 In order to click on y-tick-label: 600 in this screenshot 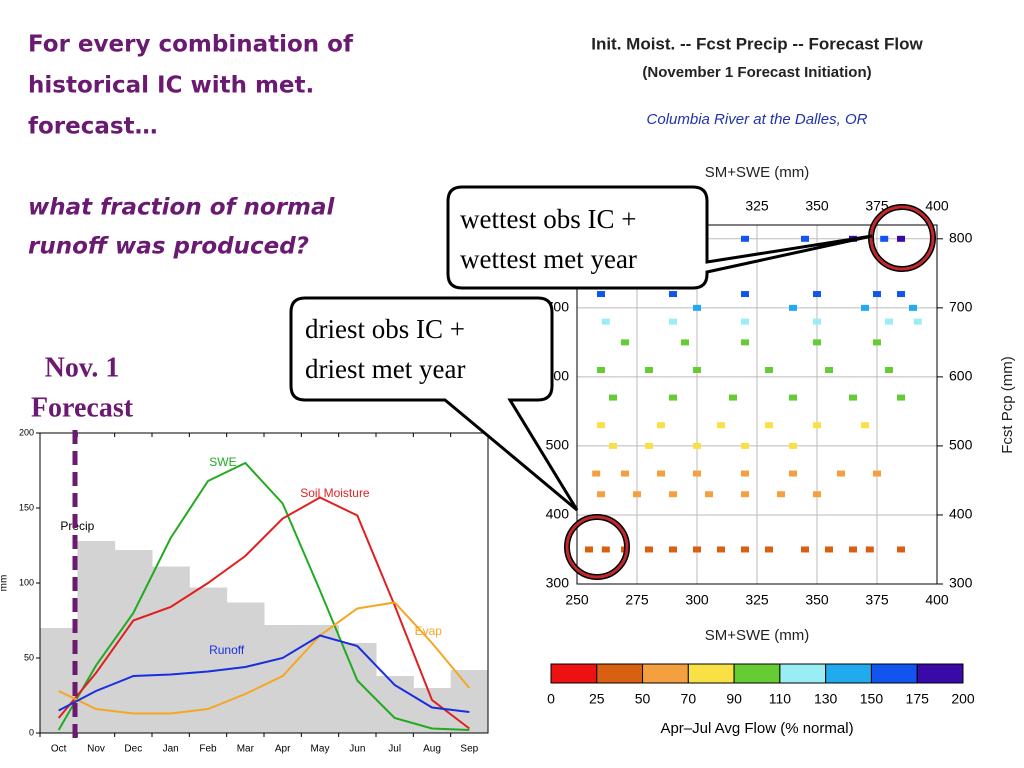, I will do `click(961, 376)`.